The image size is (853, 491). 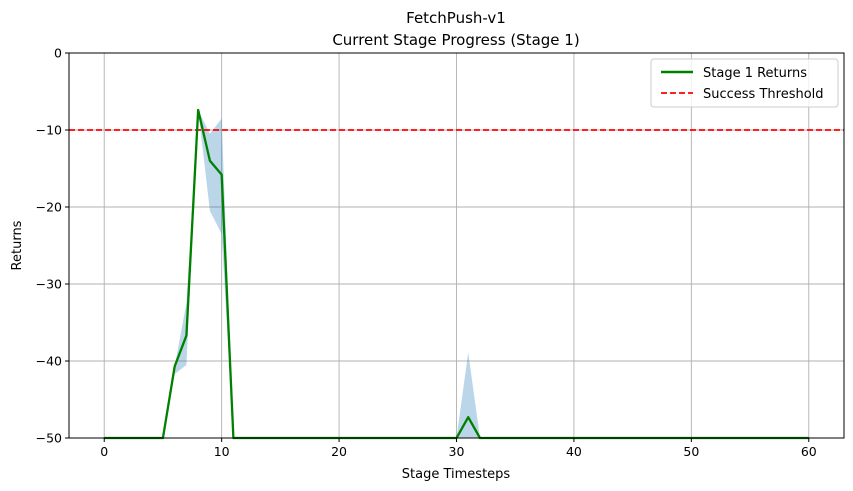 I want to click on x-tick-label: 60, so click(x=809, y=451).